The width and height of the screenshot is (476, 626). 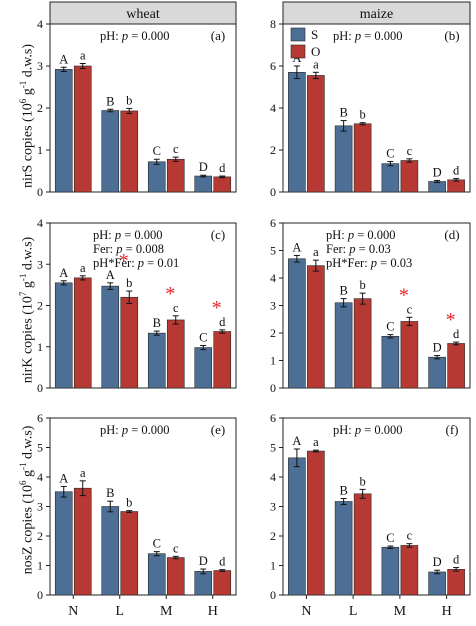 I want to click on y-tick-label-a: 0, so click(x=40, y=192).